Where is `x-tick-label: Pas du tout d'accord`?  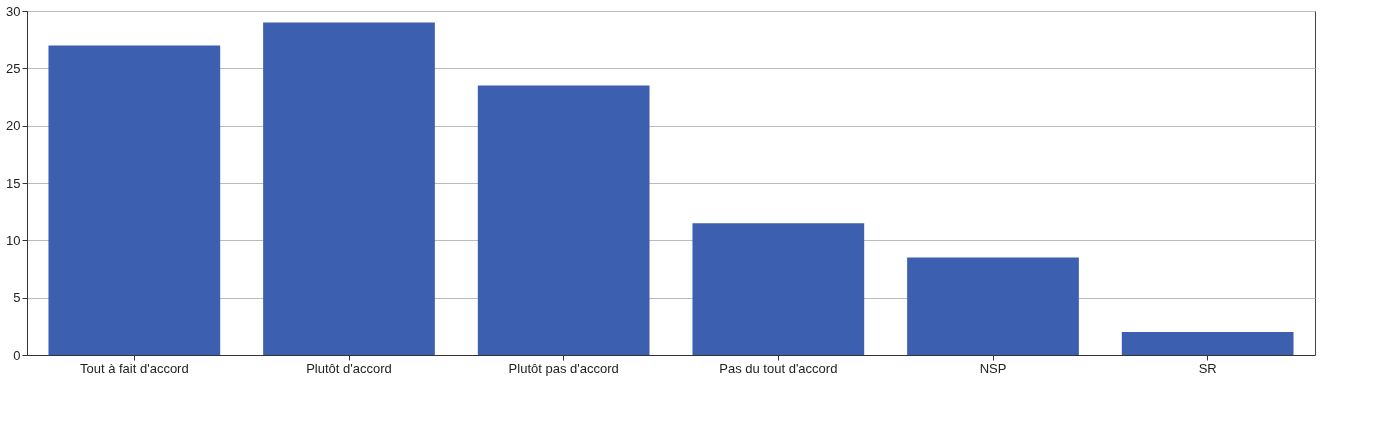
x-tick-label: Pas du tout d'accord is located at coordinates (778, 368).